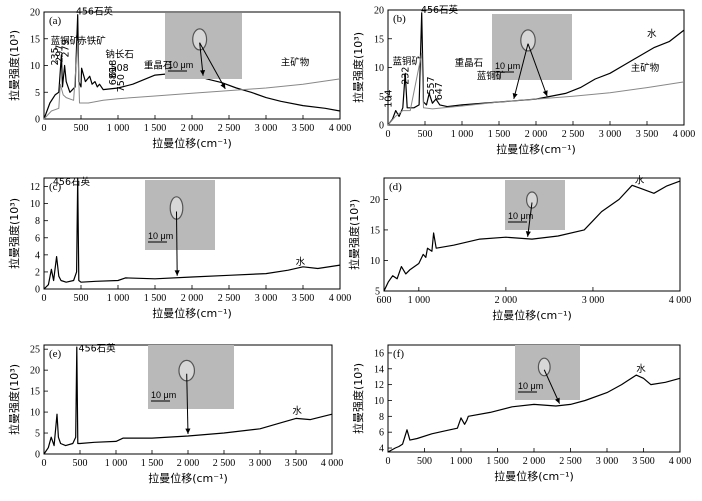  Describe the element at coordinates (35, 350) in the screenshot. I see `y-tick-label: 25` at that location.